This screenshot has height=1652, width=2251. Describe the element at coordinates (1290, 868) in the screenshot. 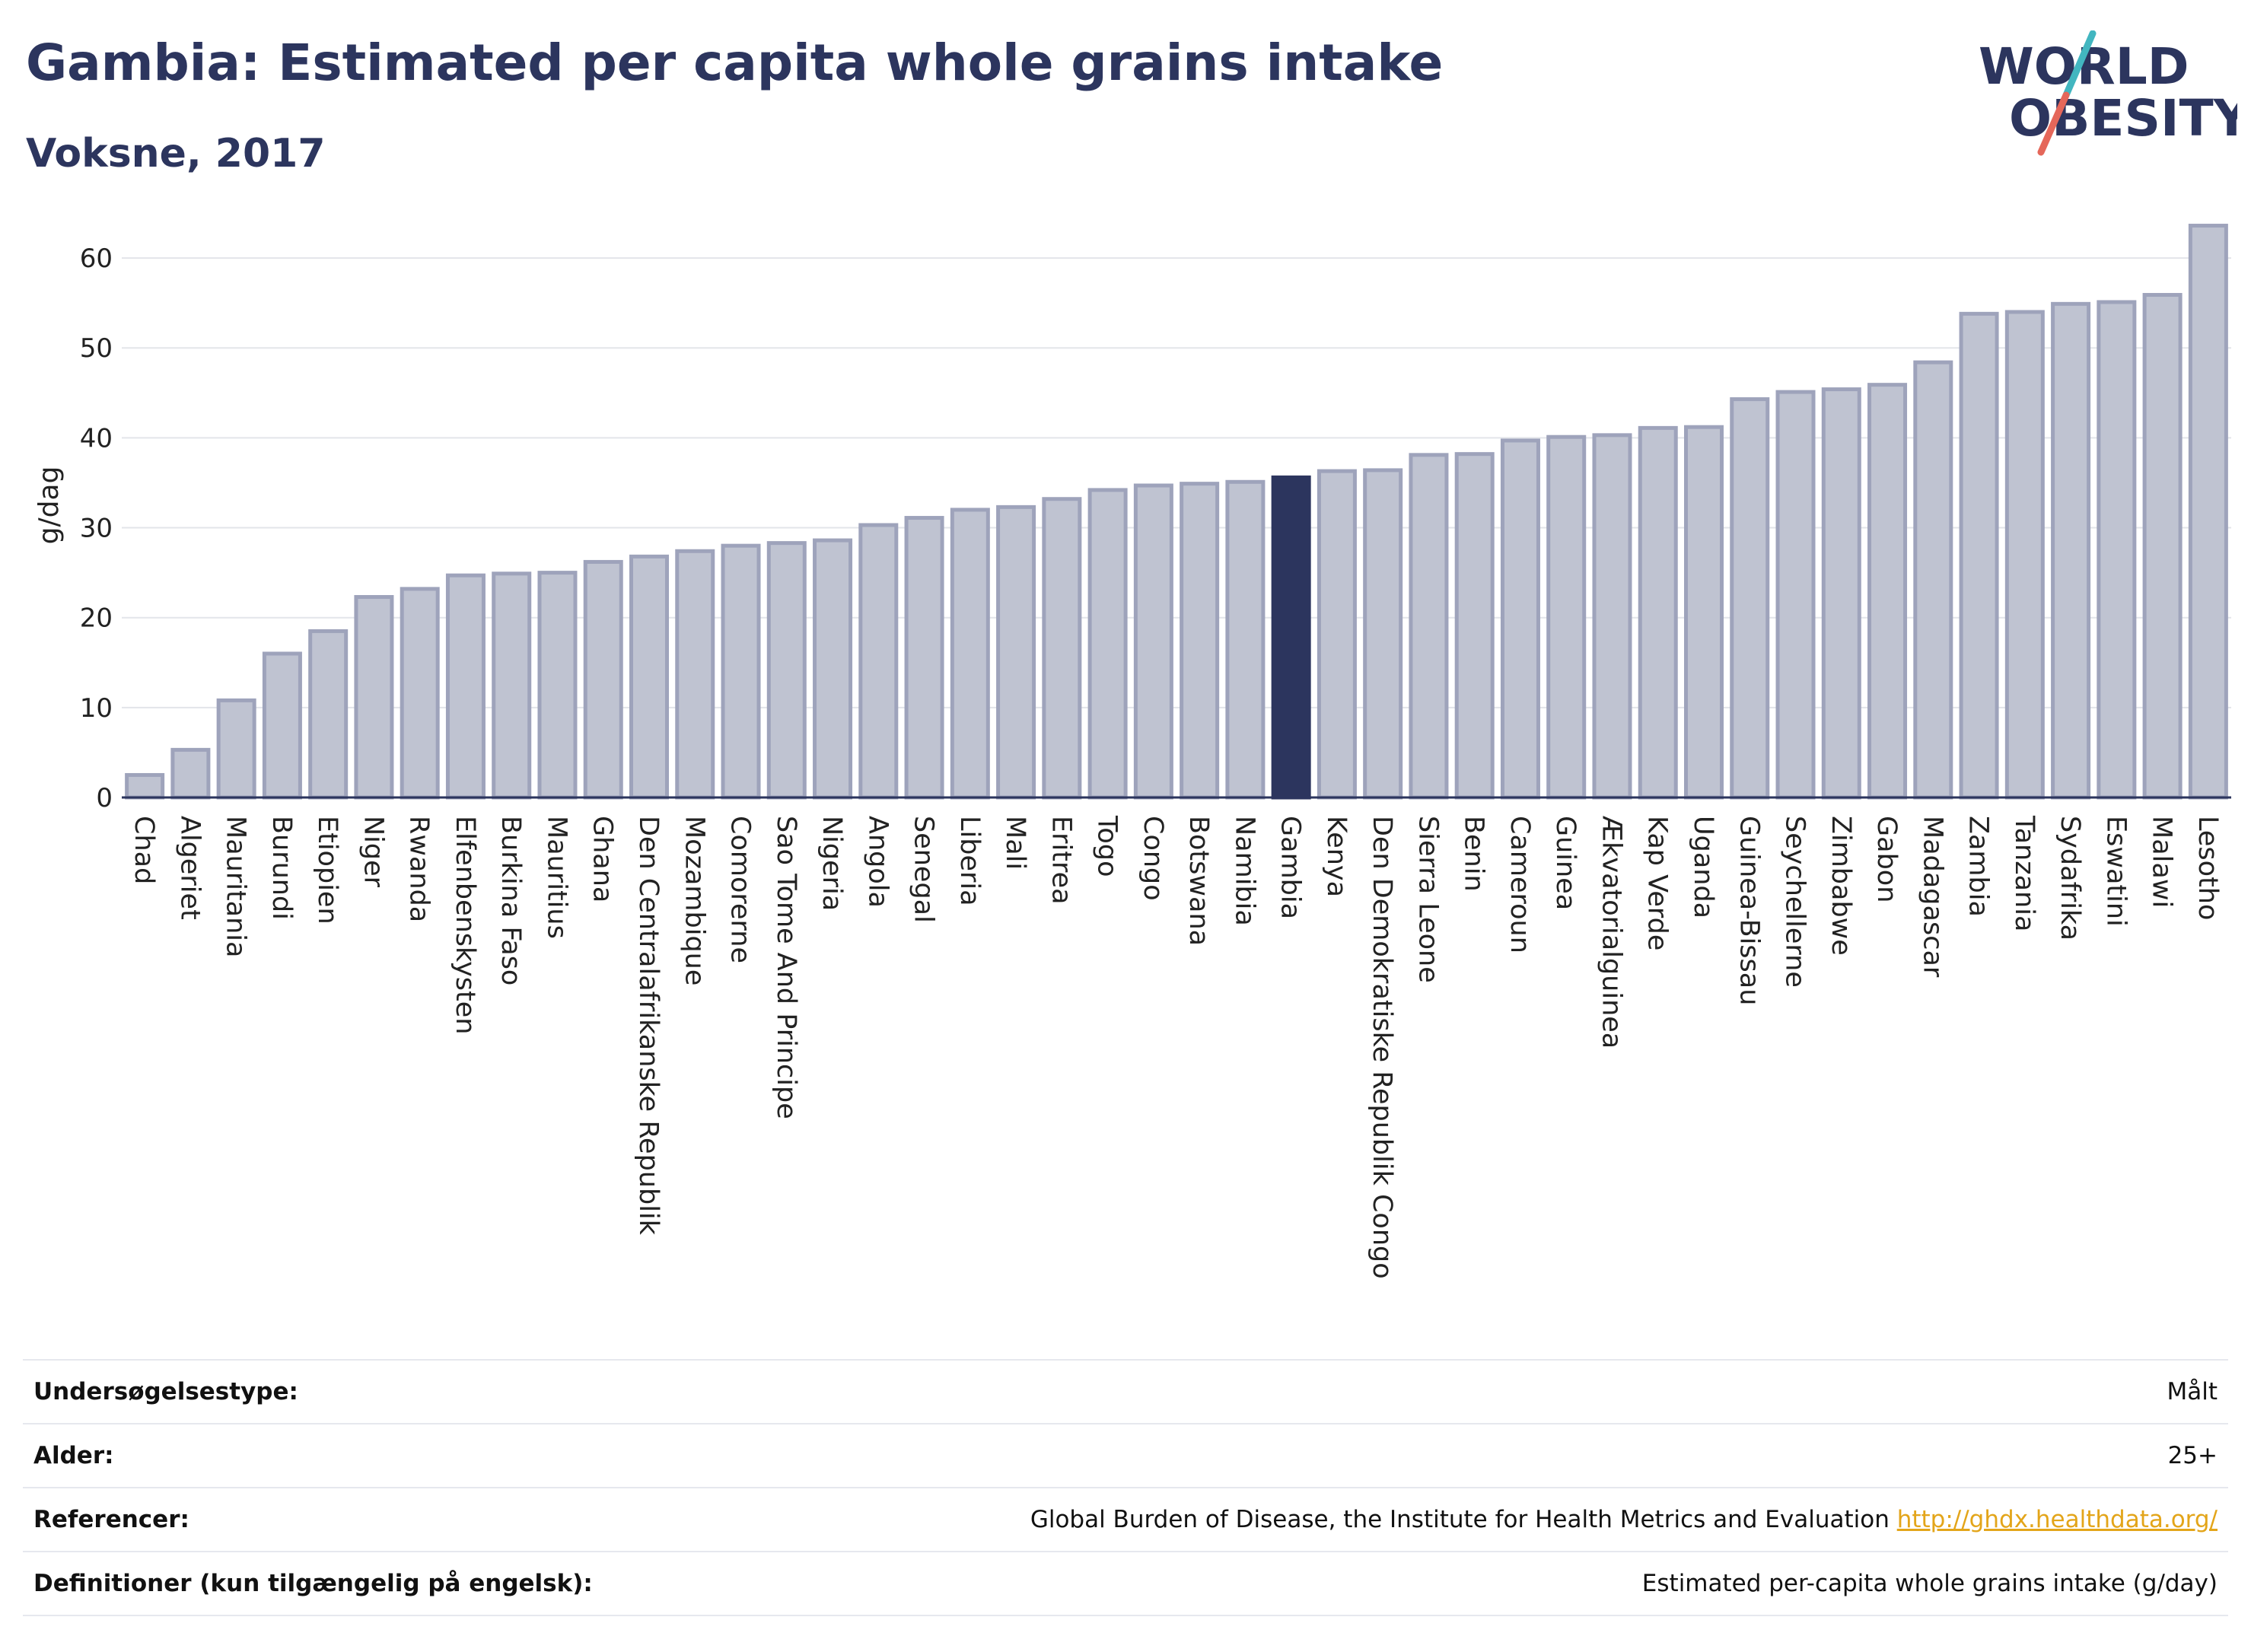

I see `x-tick-label: Gambia` at that location.